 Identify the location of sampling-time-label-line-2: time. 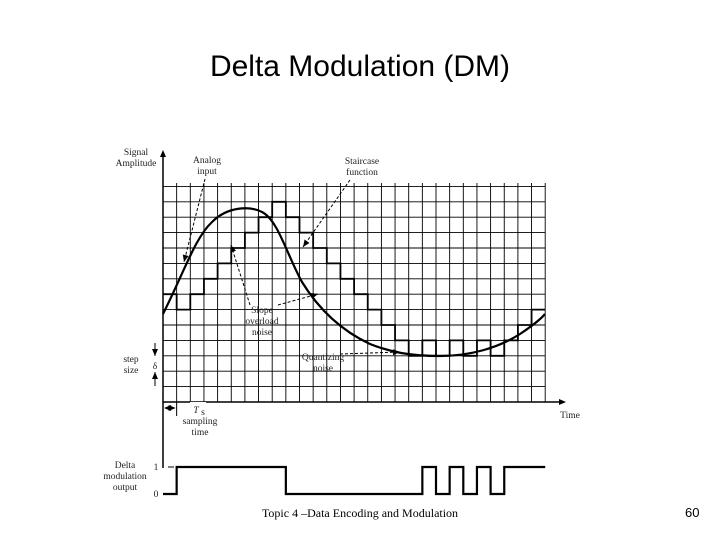
(200, 433).